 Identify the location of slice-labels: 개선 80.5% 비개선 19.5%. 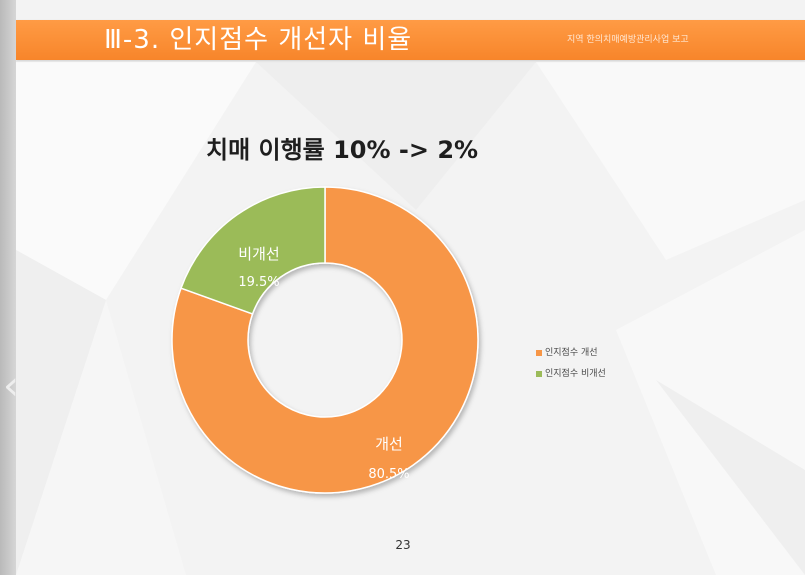
(323, 363).